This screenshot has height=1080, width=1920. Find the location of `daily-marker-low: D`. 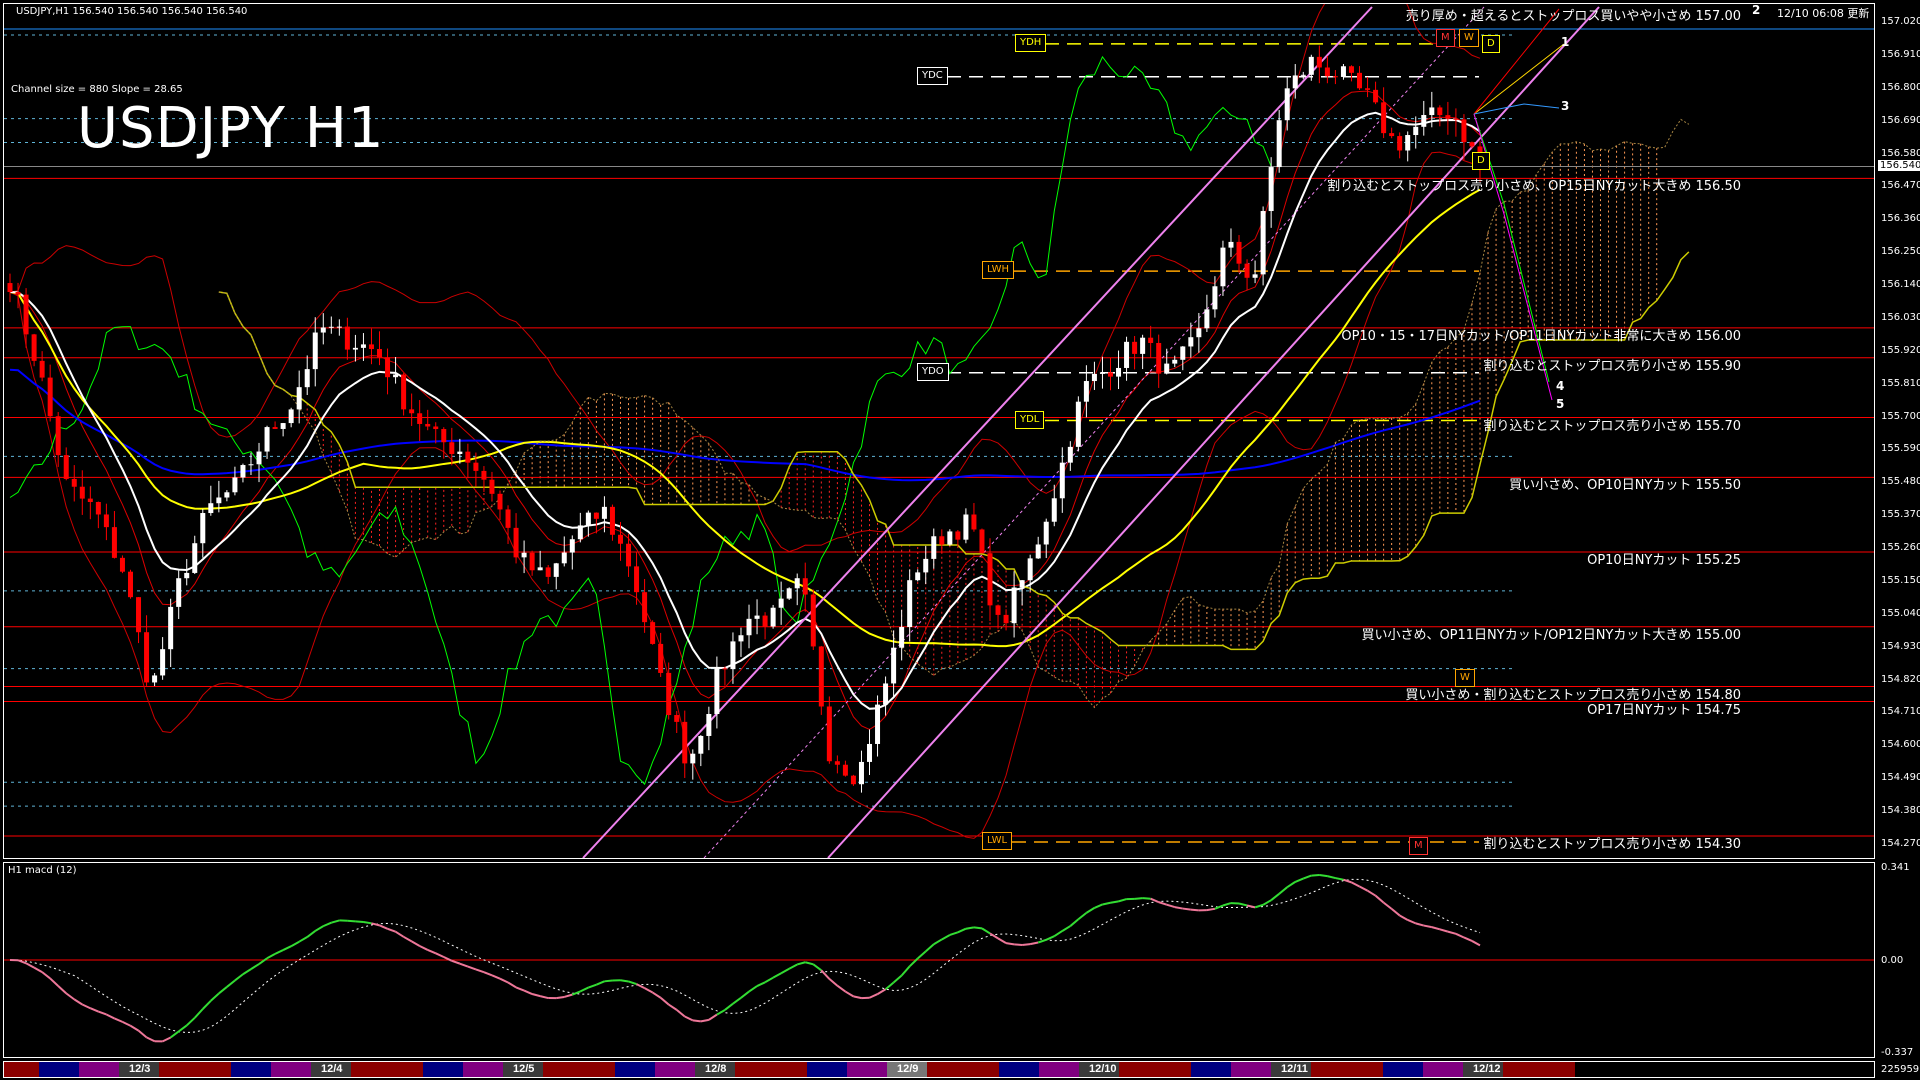

daily-marker-low: D is located at coordinates (1481, 161).